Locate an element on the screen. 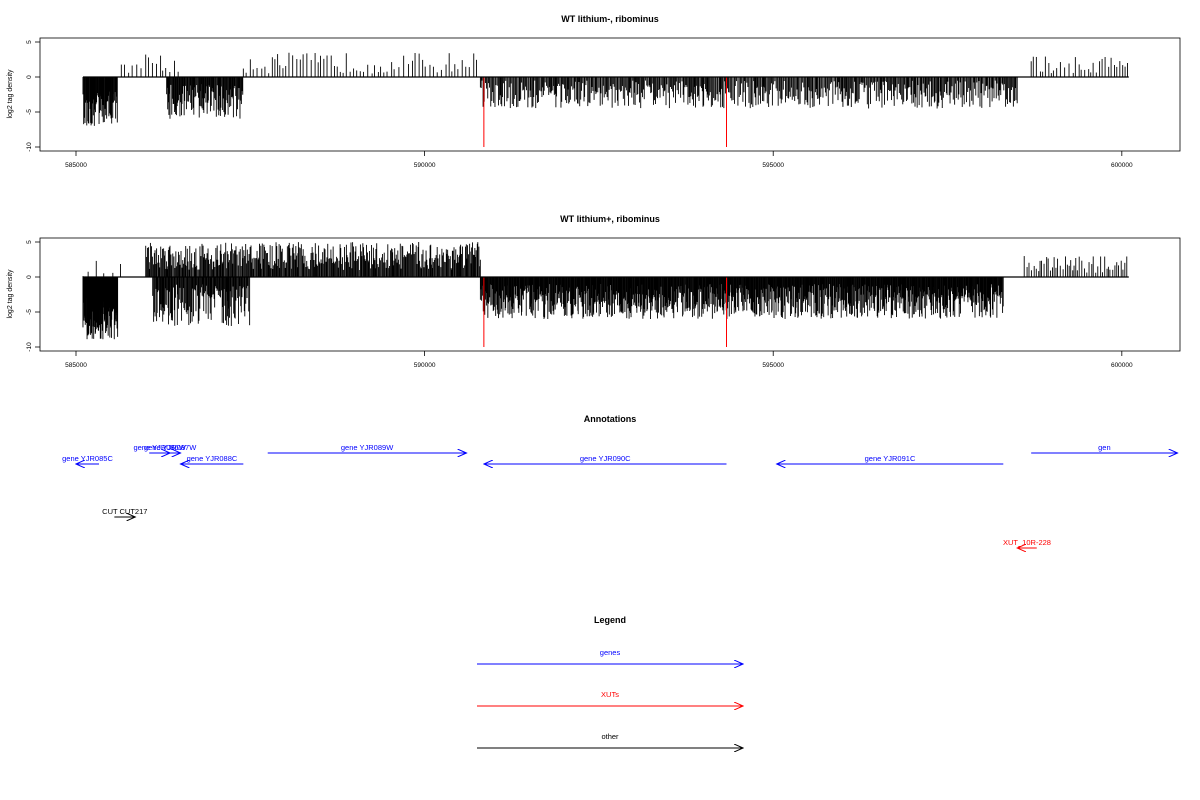  annotation-label: gene YJR088C is located at coordinates (212, 458).